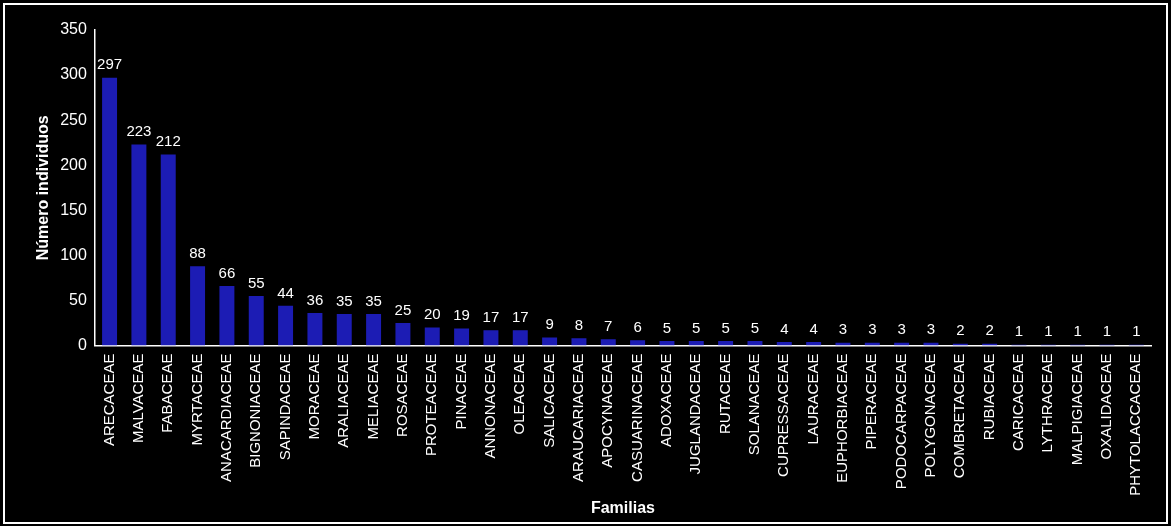  What do you see at coordinates (461, 315) in the screenshot?
I see `data-label: 19` at bounding box center [461, 315].